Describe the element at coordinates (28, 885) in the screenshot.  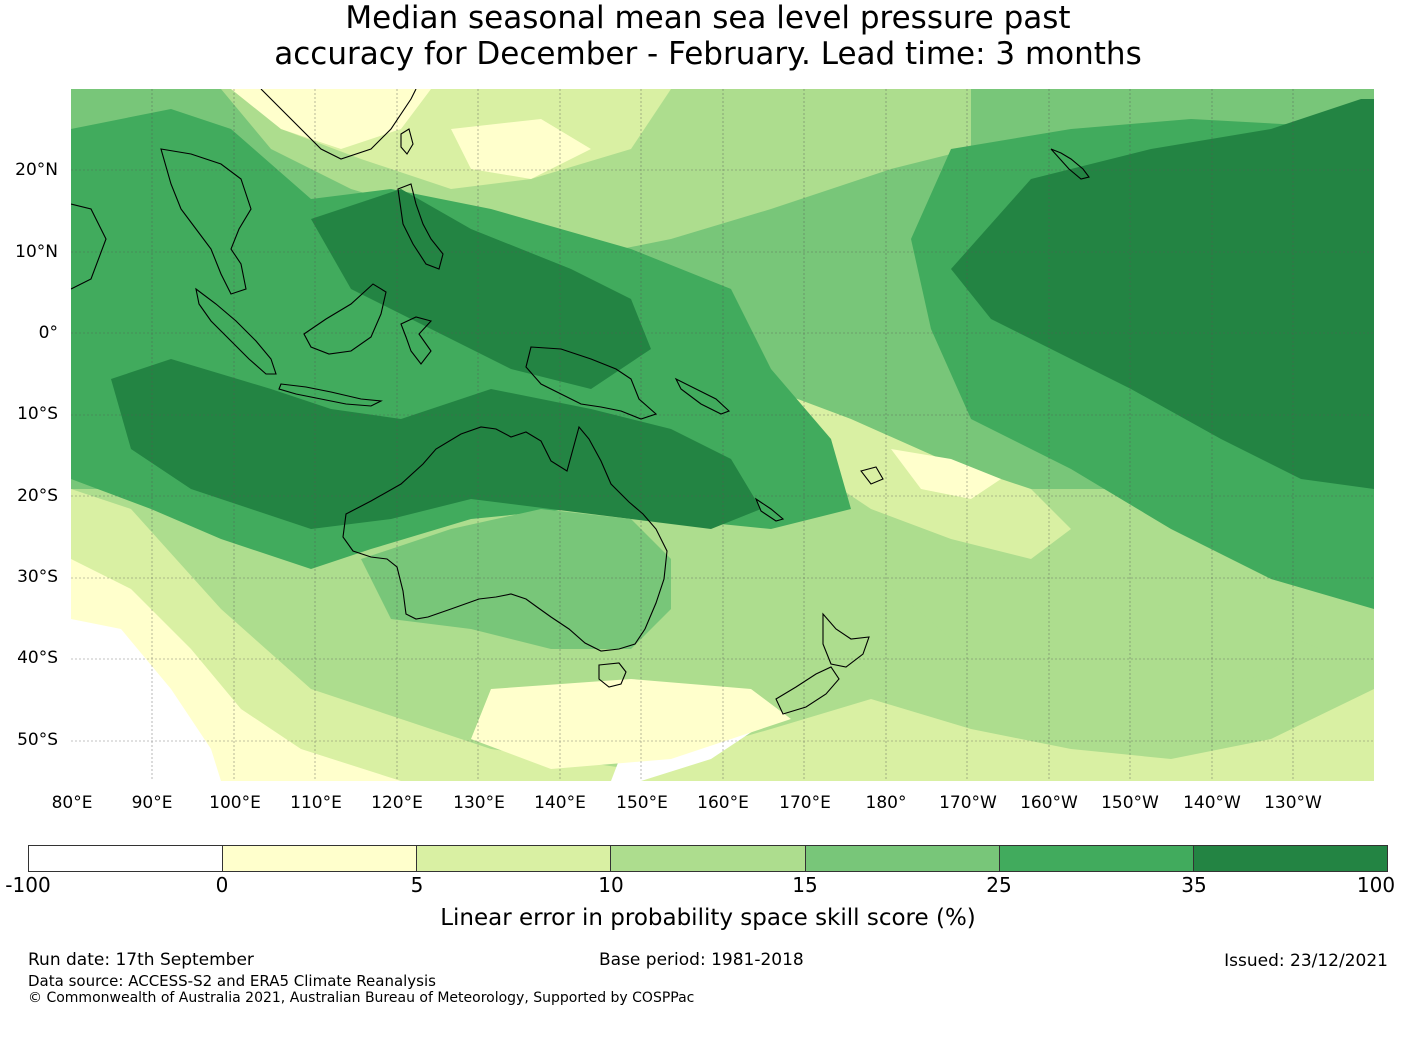
I see `colorbar-tick: -100` at that location.